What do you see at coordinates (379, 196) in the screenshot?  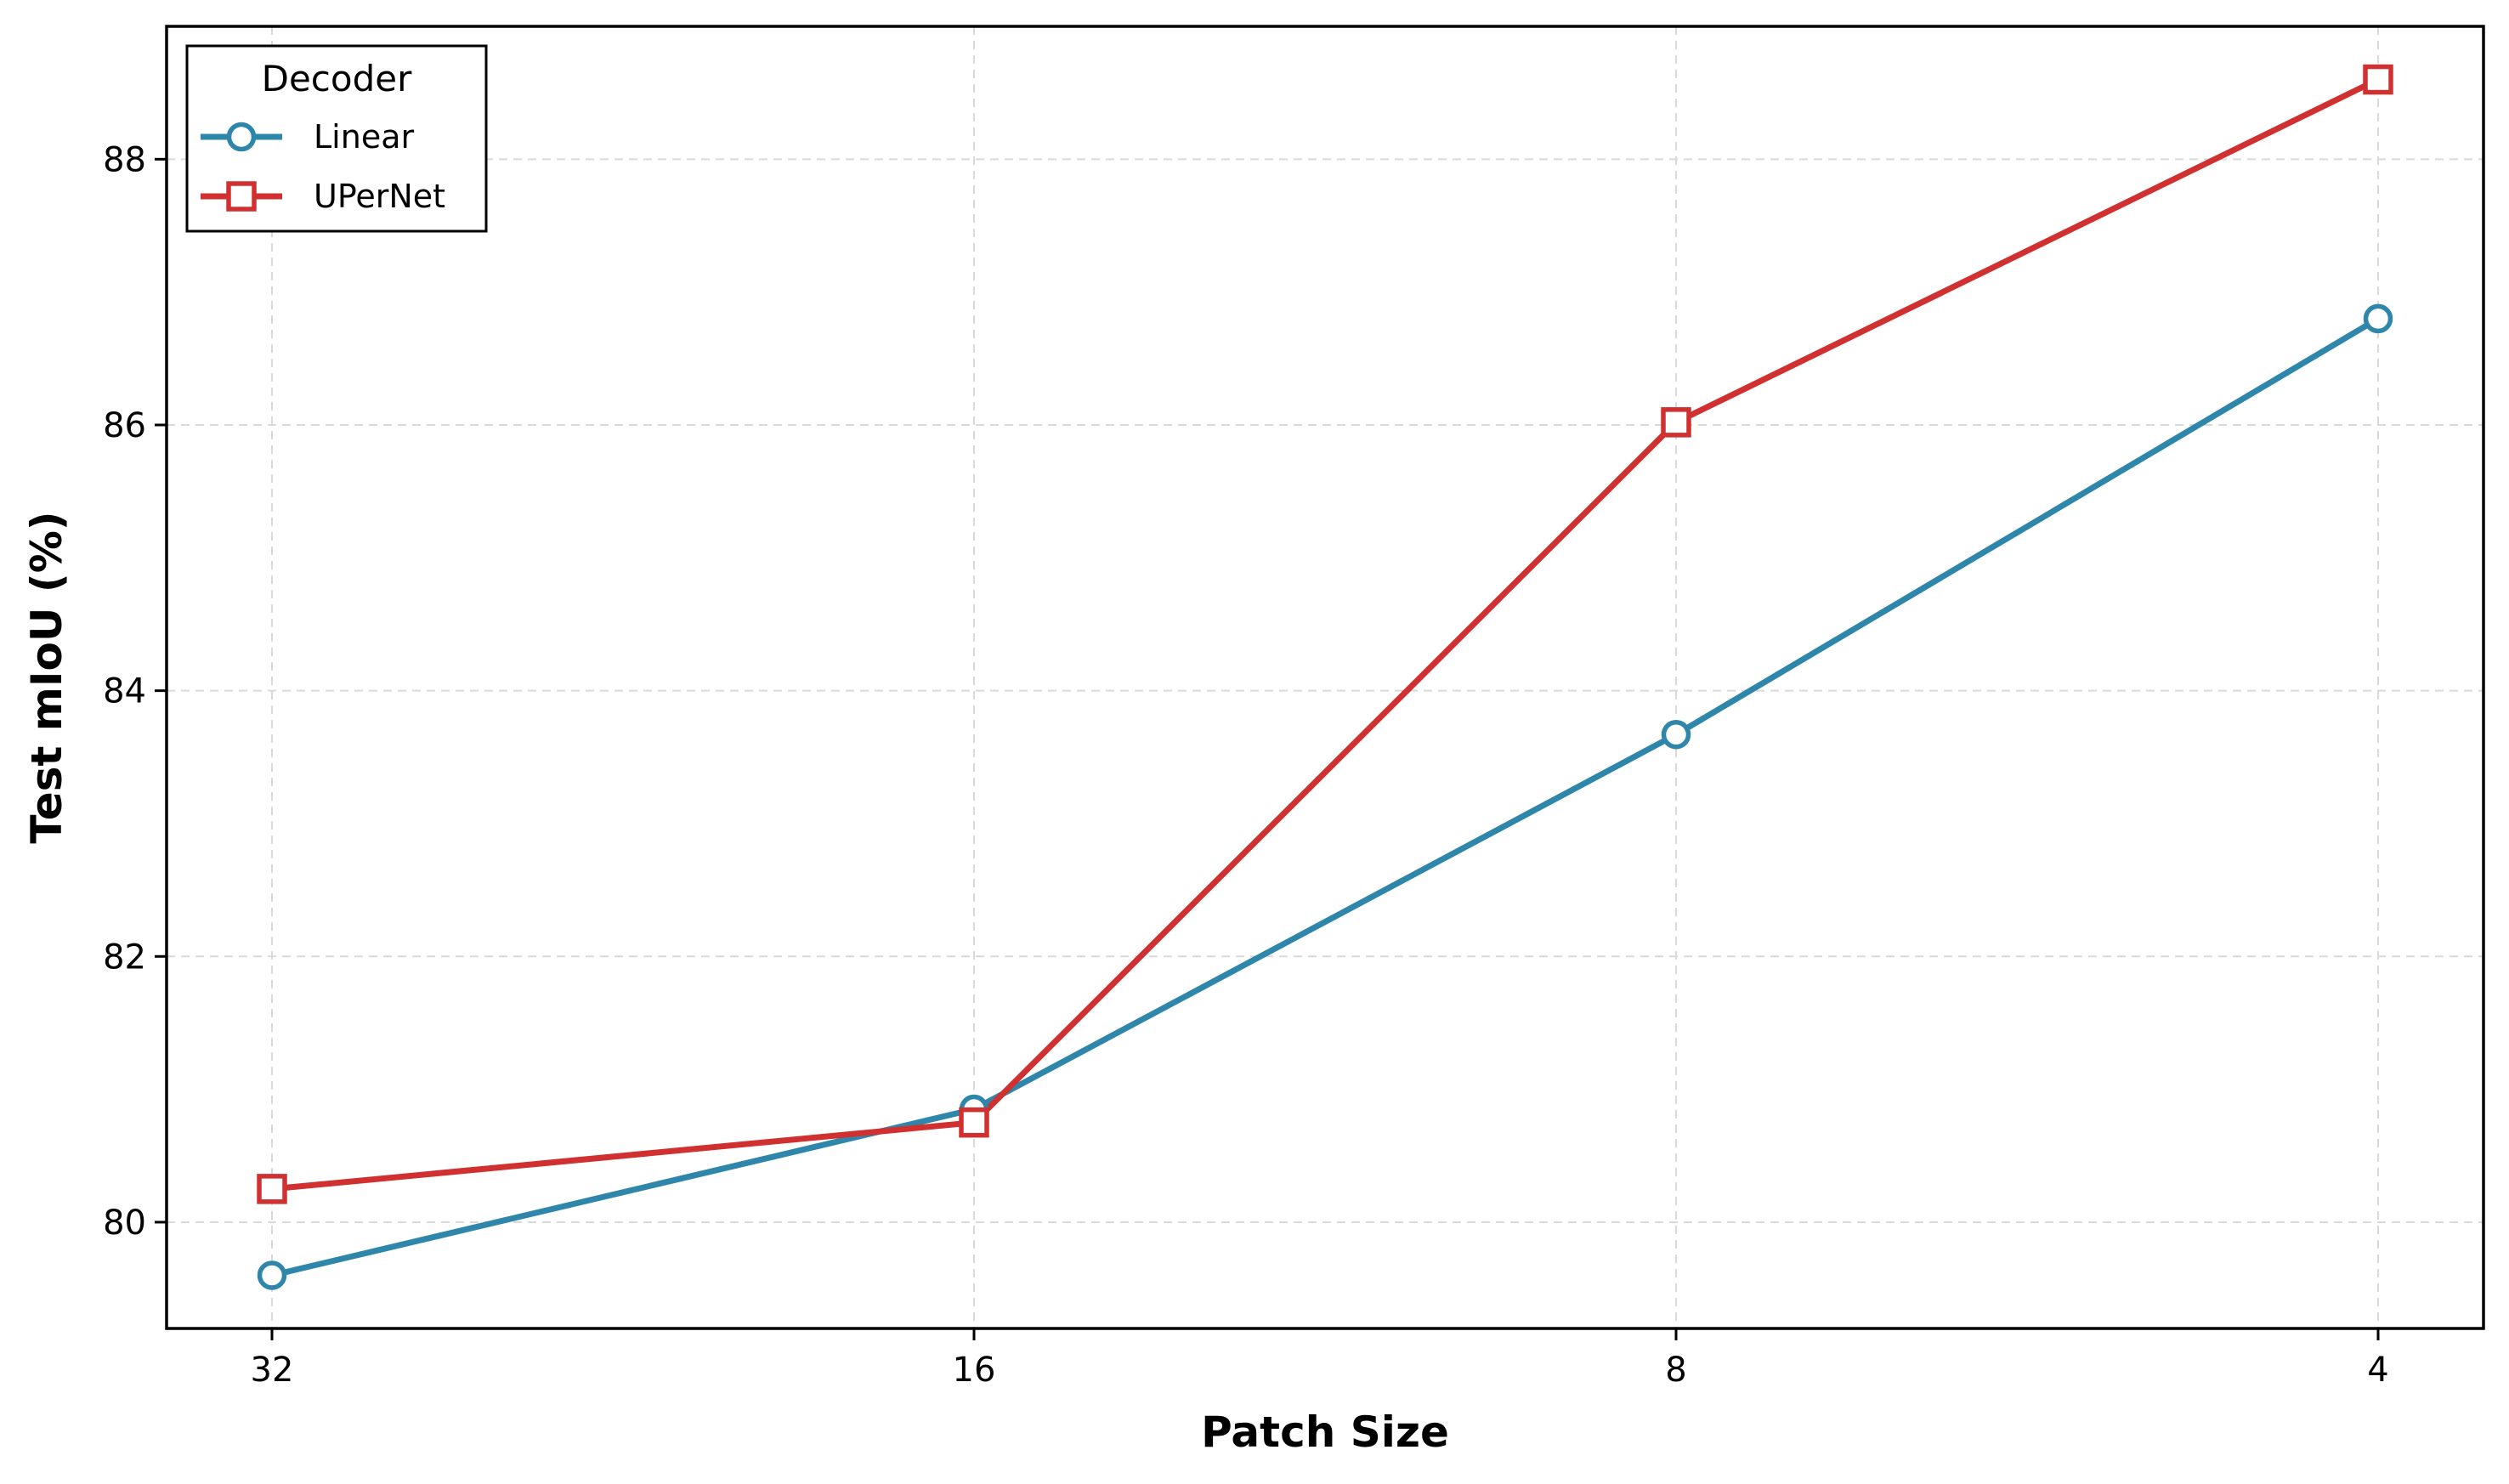 I see `legend-label-upernet: UPerNet` at bounding box center [379, 196].